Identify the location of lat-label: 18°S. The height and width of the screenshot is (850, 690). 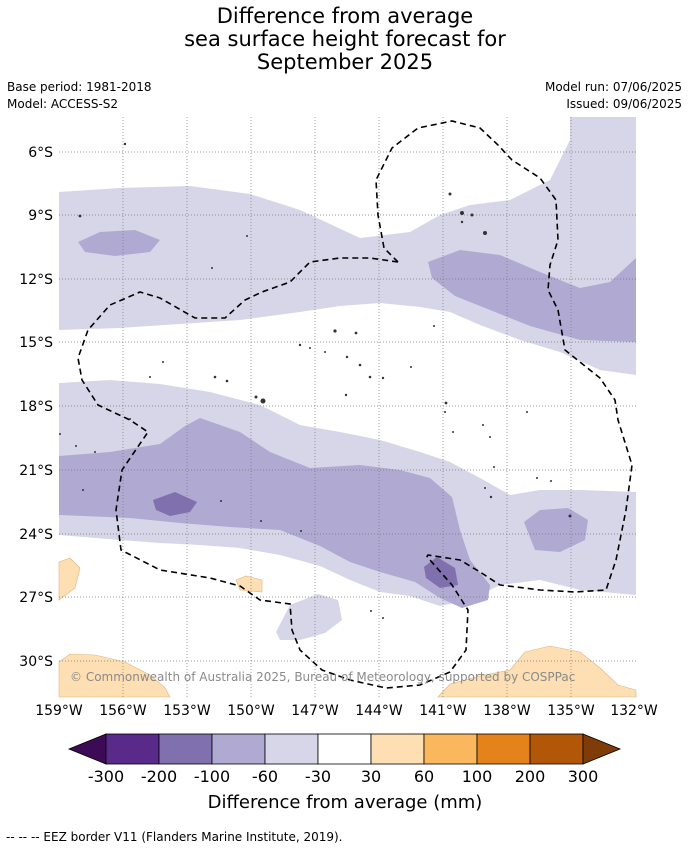
(36, 407).